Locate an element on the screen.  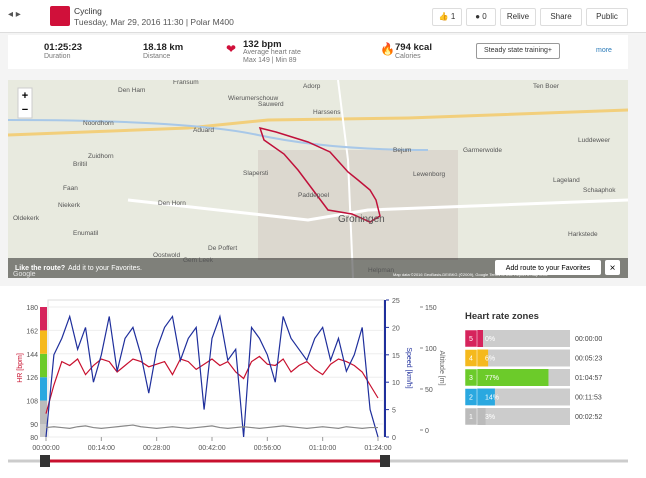
zoom-control is located at coordinates (25, 103).